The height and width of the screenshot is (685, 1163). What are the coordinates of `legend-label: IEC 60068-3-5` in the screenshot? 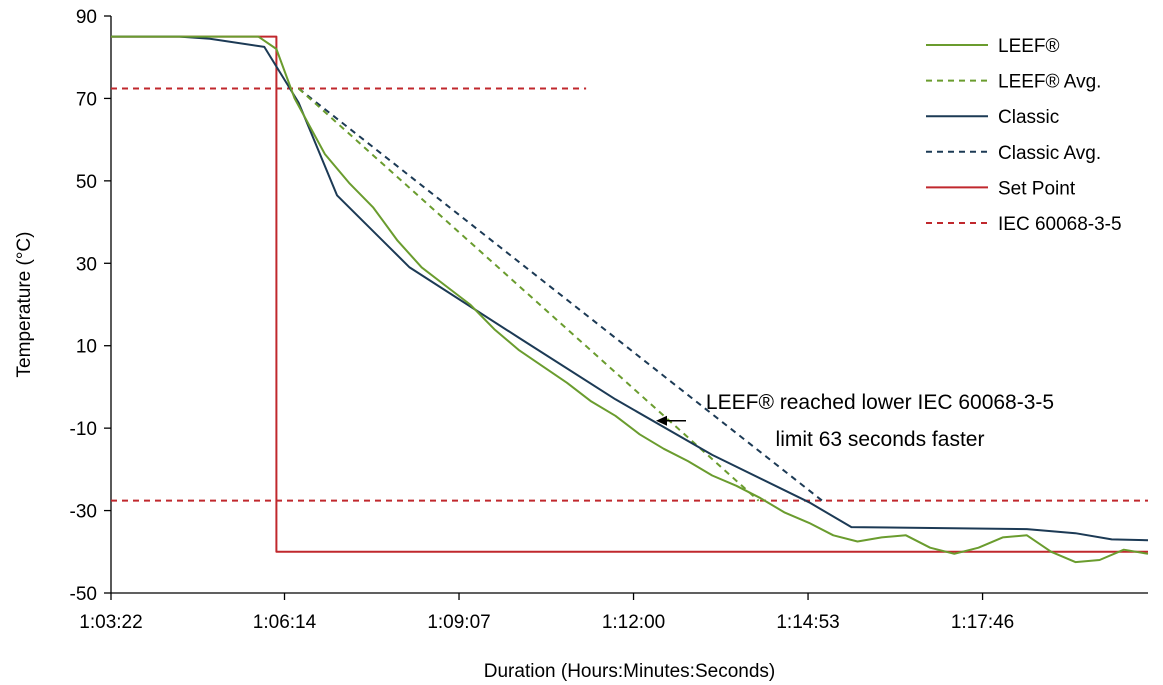 It's located at (1060, 224).